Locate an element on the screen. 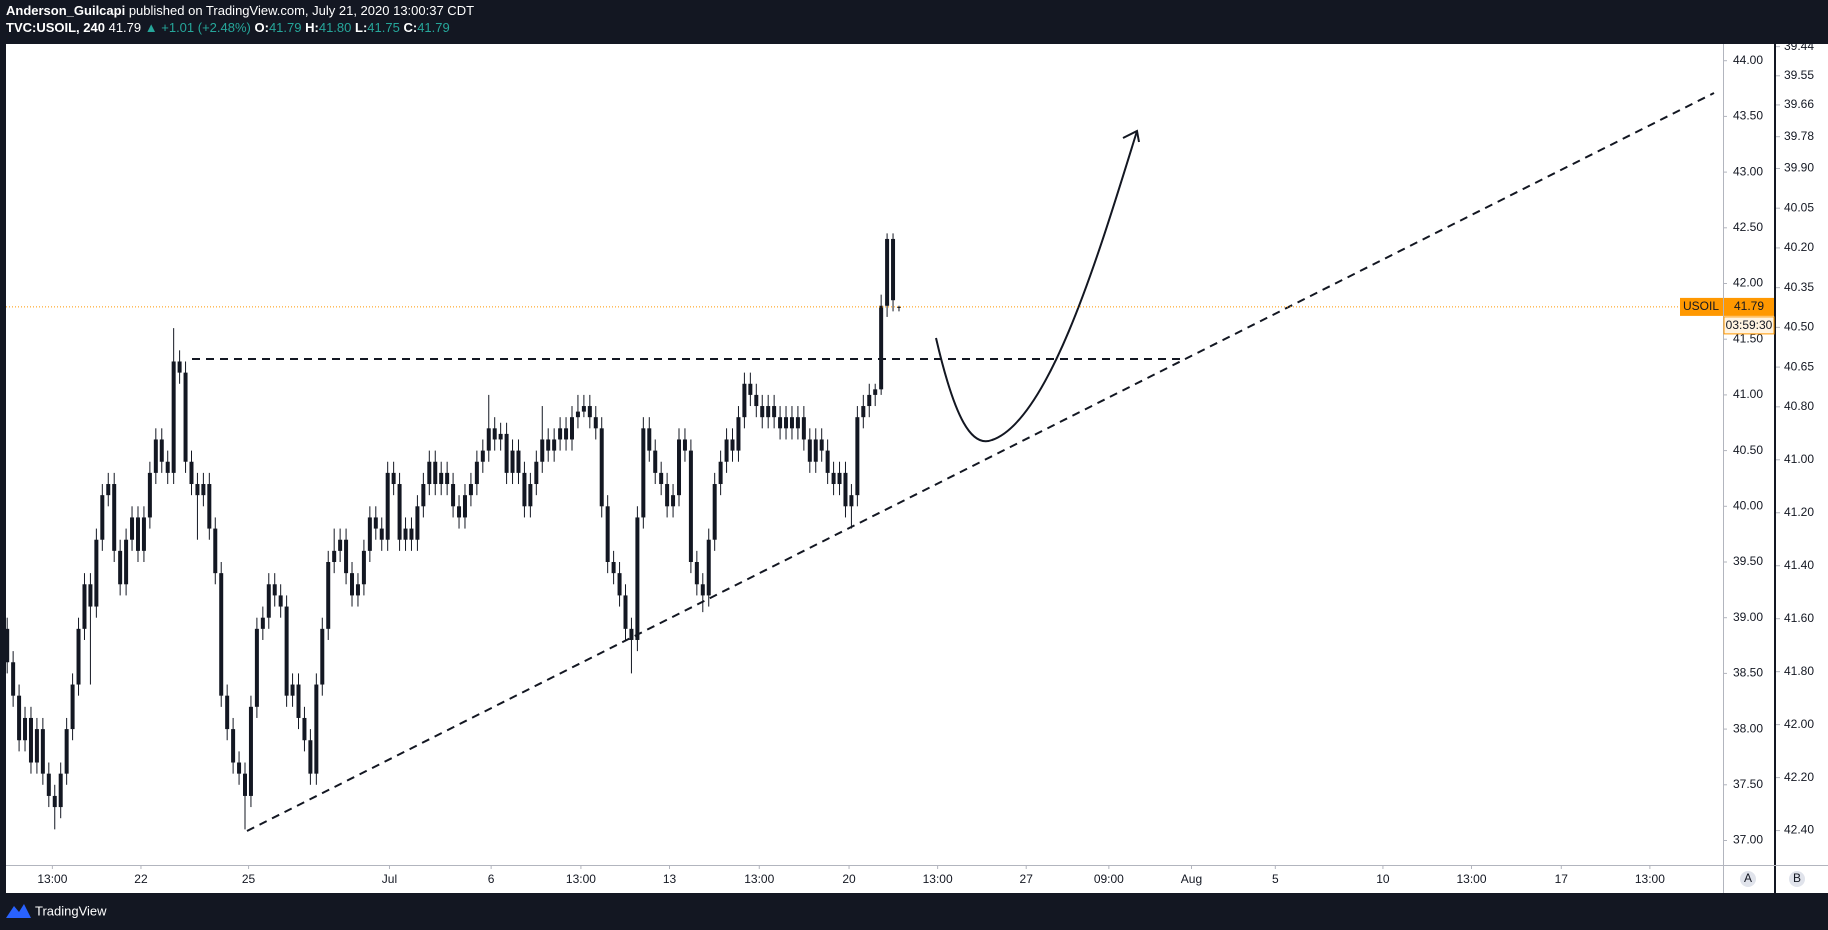  y2-tick-label: 40.65 is located at coordinates (1799, 366).